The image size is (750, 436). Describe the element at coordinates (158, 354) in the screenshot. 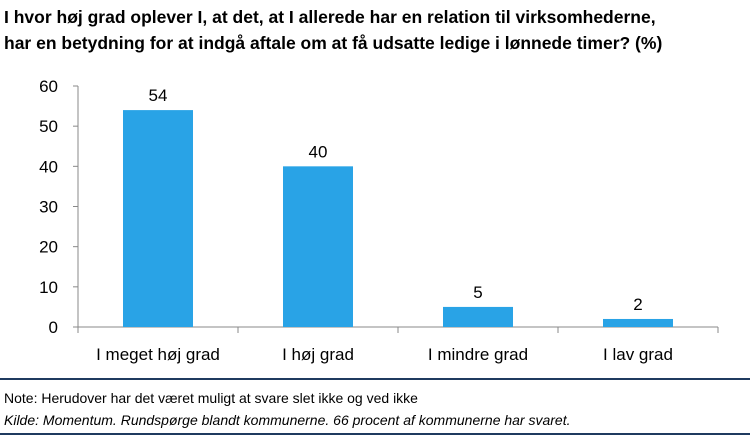

I see `x-category-label: I meget høj grad` at that location.